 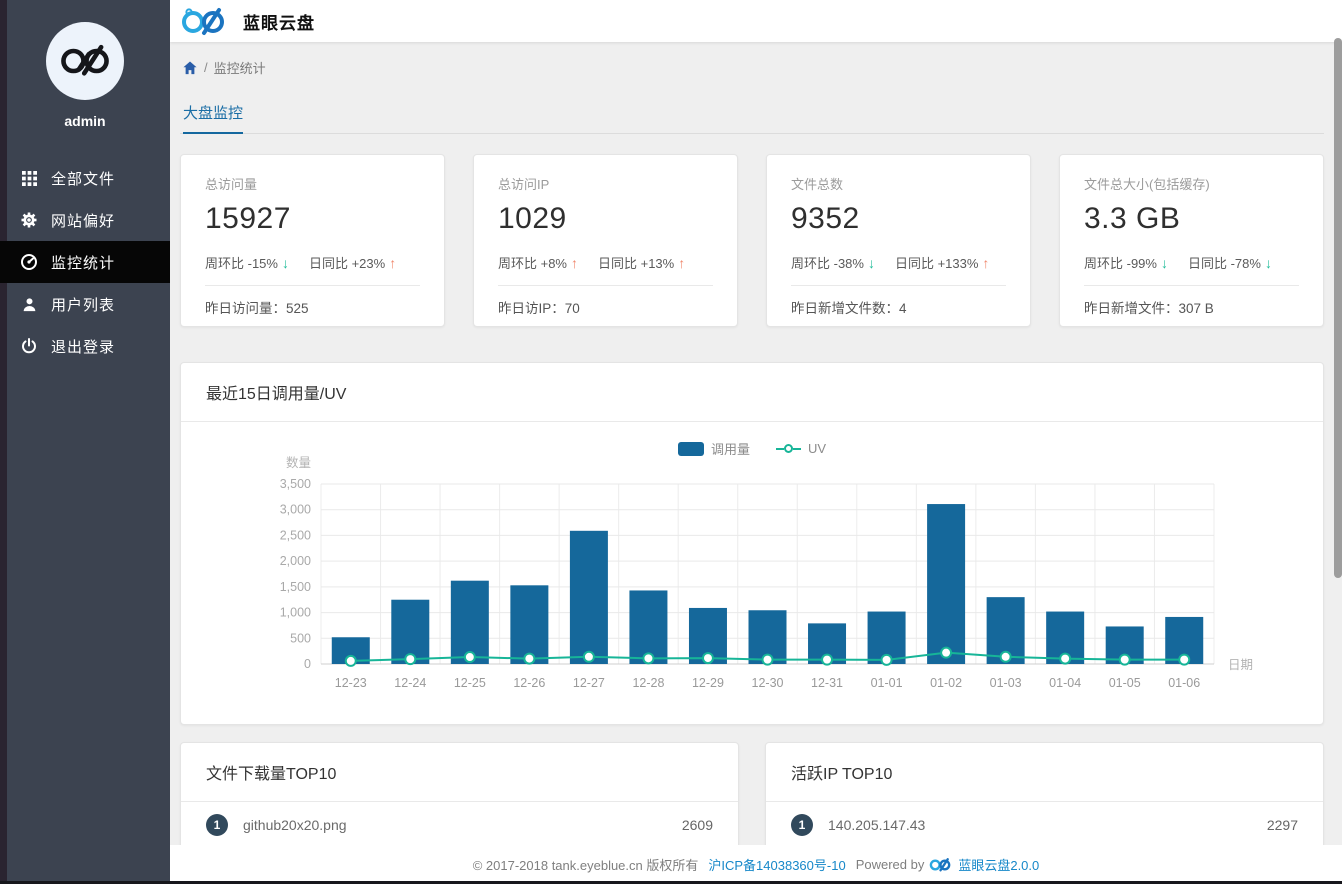 I want to click on legend-bar-swatch, so click(x=690, y=448).